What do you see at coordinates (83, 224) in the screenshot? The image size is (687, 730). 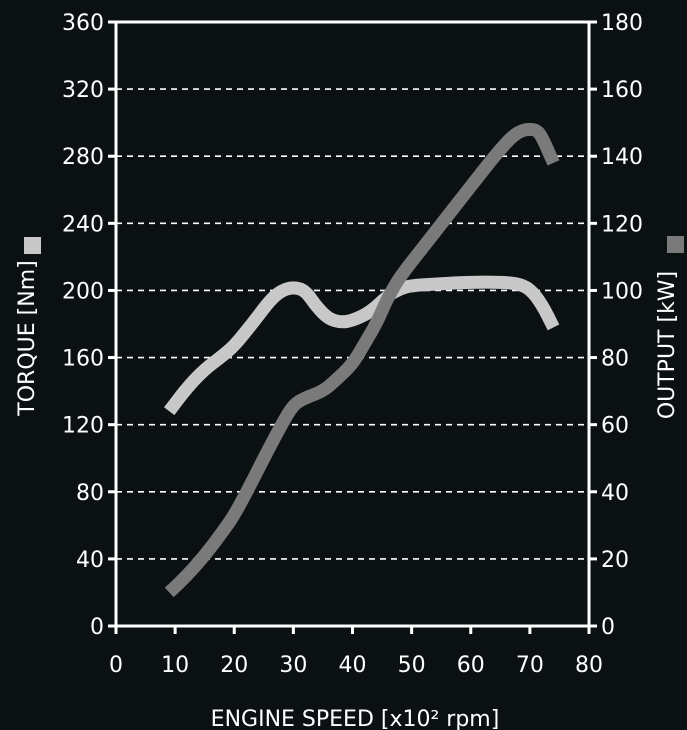 I see `left-y-tick-label: 240` at bounding box center [83, 224].